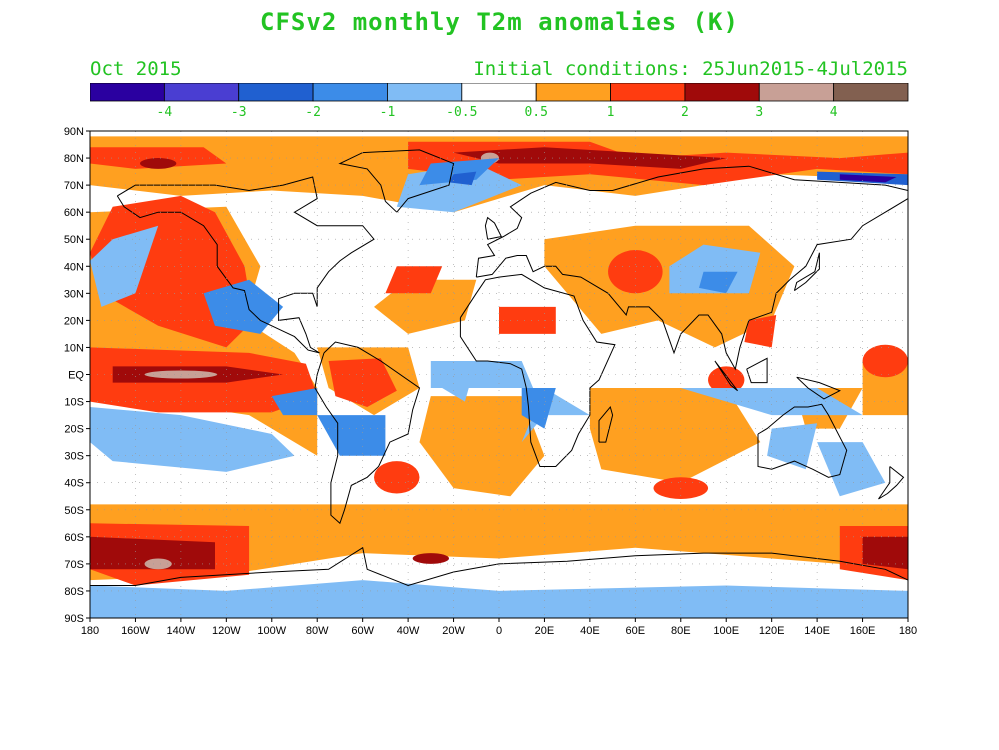  What do you see at coordinates (834, 112) in the screenshot?
I see `colorbar-label: 4` at bounding box center [834, 112].